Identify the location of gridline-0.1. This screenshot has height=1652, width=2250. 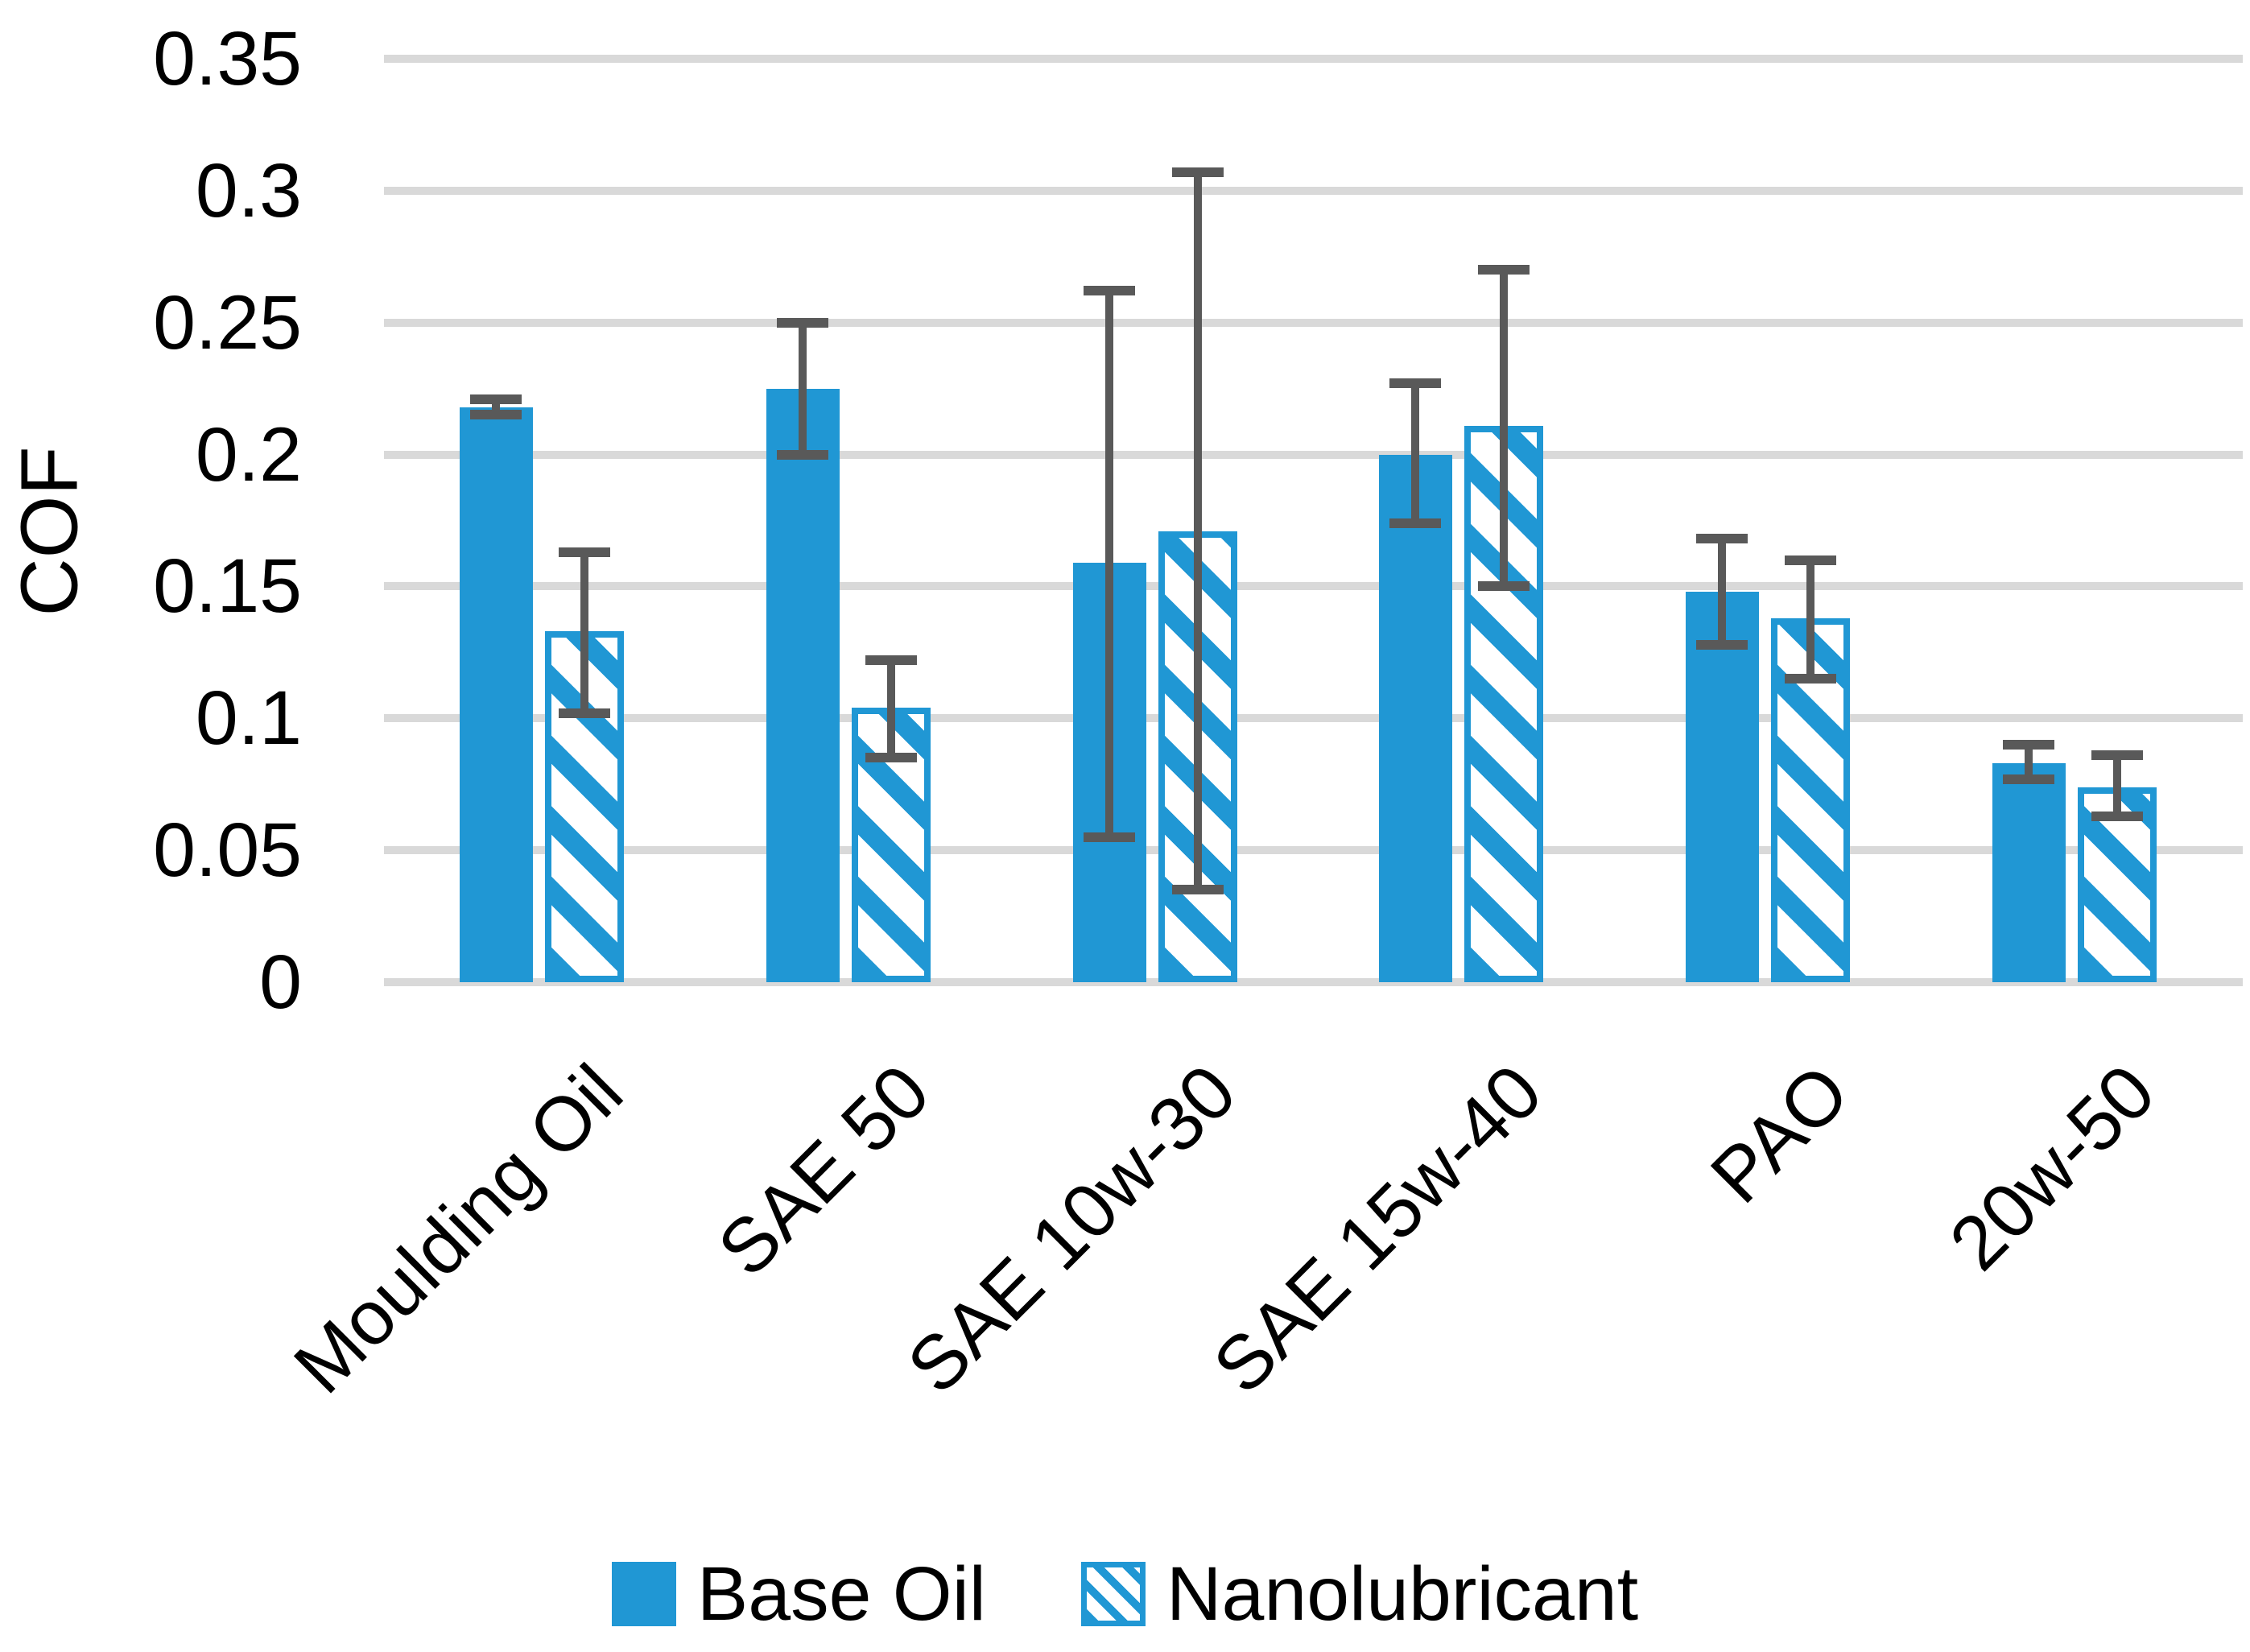
(1313, 718).